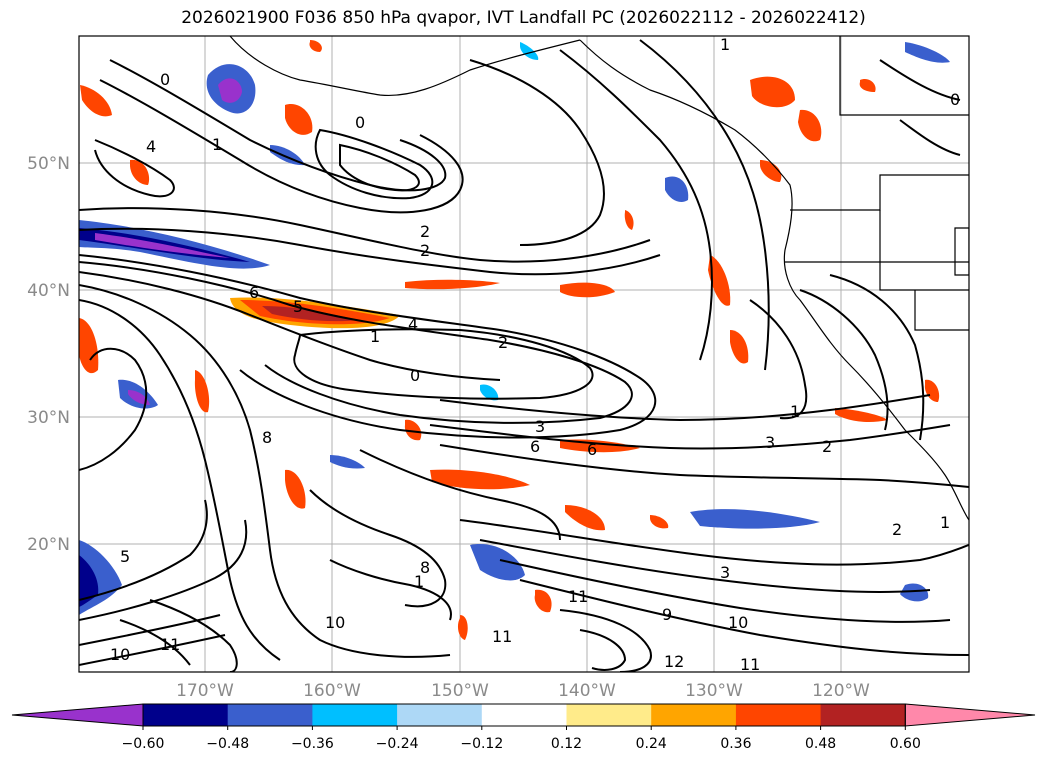  What do you see at coordinates (48, 291) in the screenshot?
I see `lat-label: 40°N` at bounding box center [48, 291].